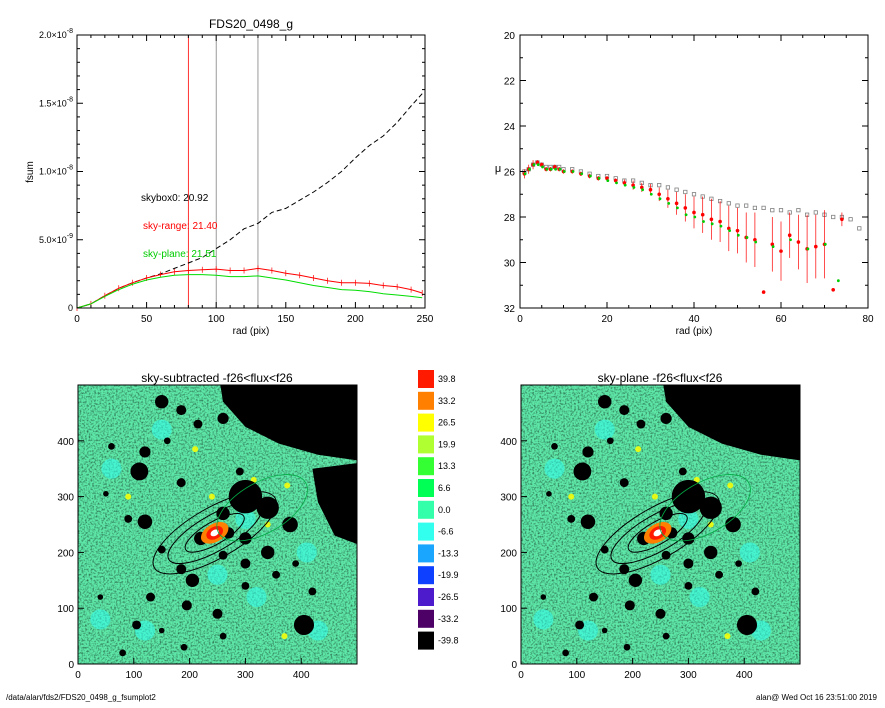  Describe the element at coordinates (147, 319) in the screenshot. I see `xtick-label: 50` at that location.